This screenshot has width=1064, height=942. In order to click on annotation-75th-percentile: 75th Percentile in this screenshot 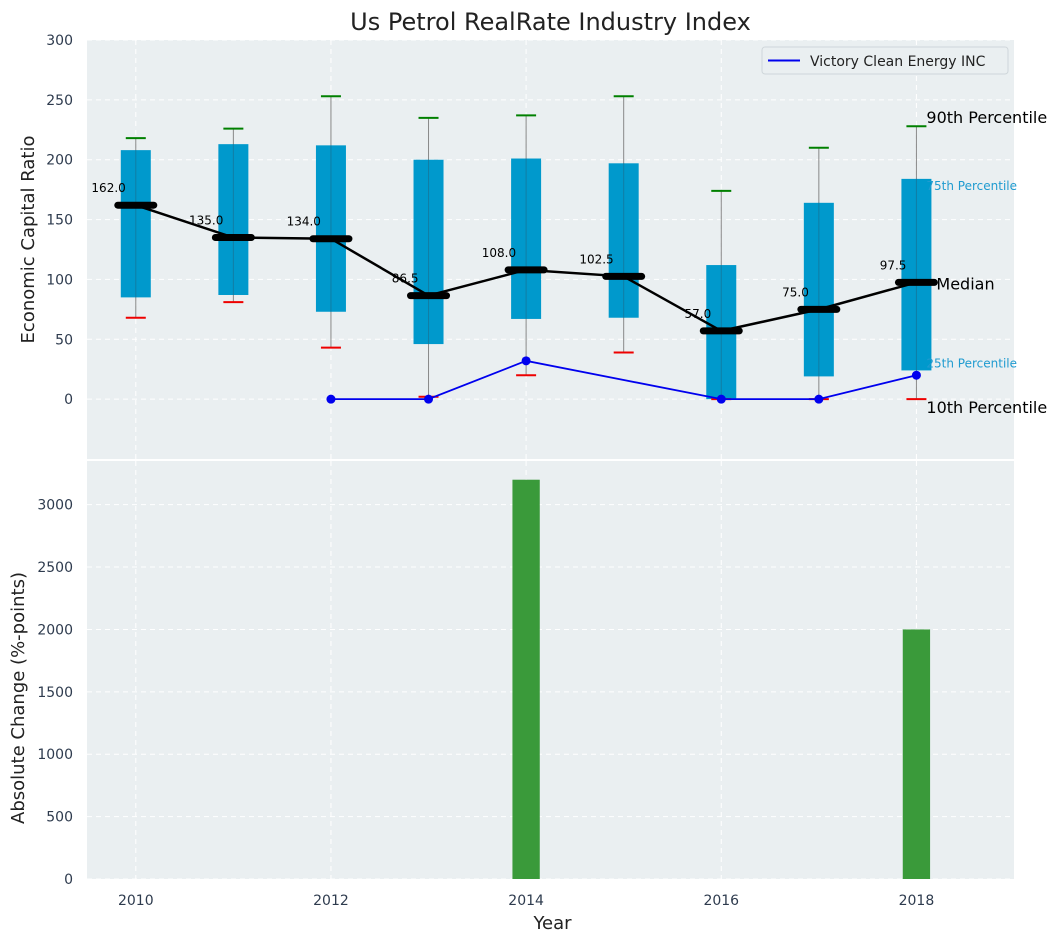, I will do `click(971, 186)`.